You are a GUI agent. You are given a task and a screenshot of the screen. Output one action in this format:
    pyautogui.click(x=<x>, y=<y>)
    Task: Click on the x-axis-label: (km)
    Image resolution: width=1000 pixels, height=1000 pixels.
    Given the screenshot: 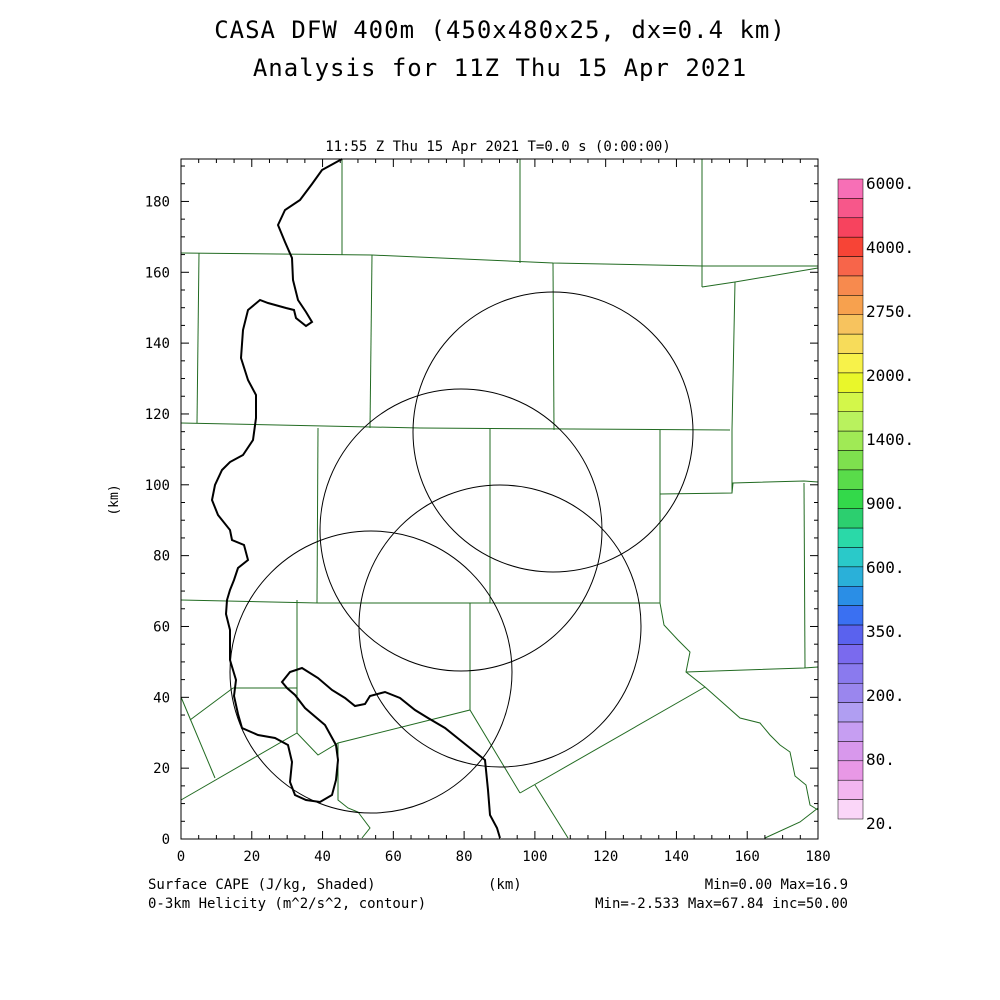 What is the action you would take?
    pyautogui.click(x=505, y=885)
    